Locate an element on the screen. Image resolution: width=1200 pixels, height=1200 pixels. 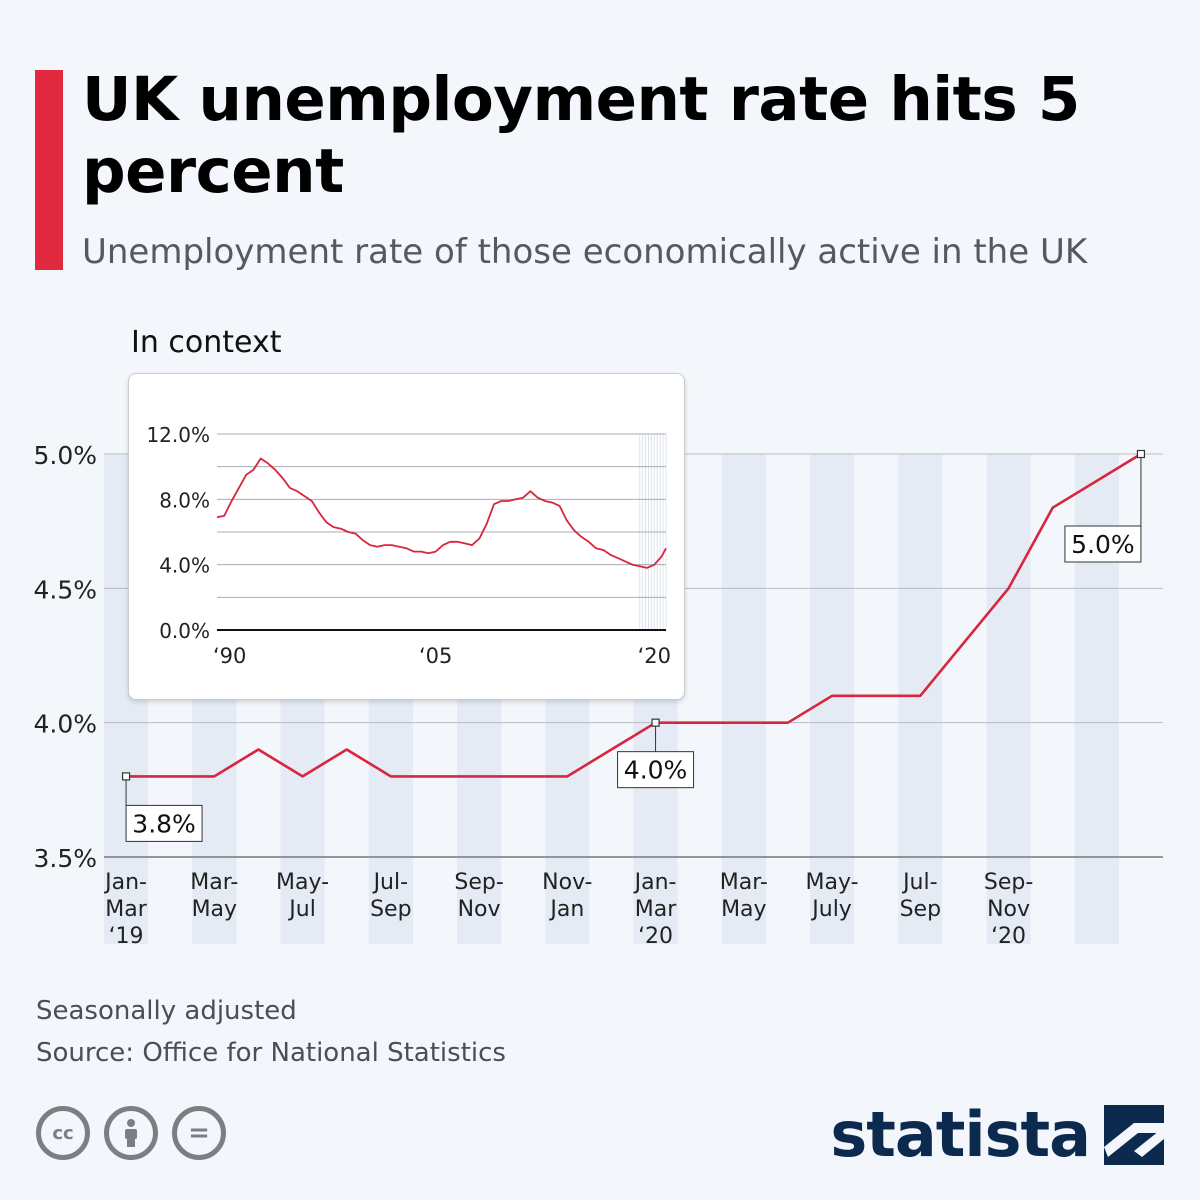
attribution-icon is located at coordinates (131, 1133).